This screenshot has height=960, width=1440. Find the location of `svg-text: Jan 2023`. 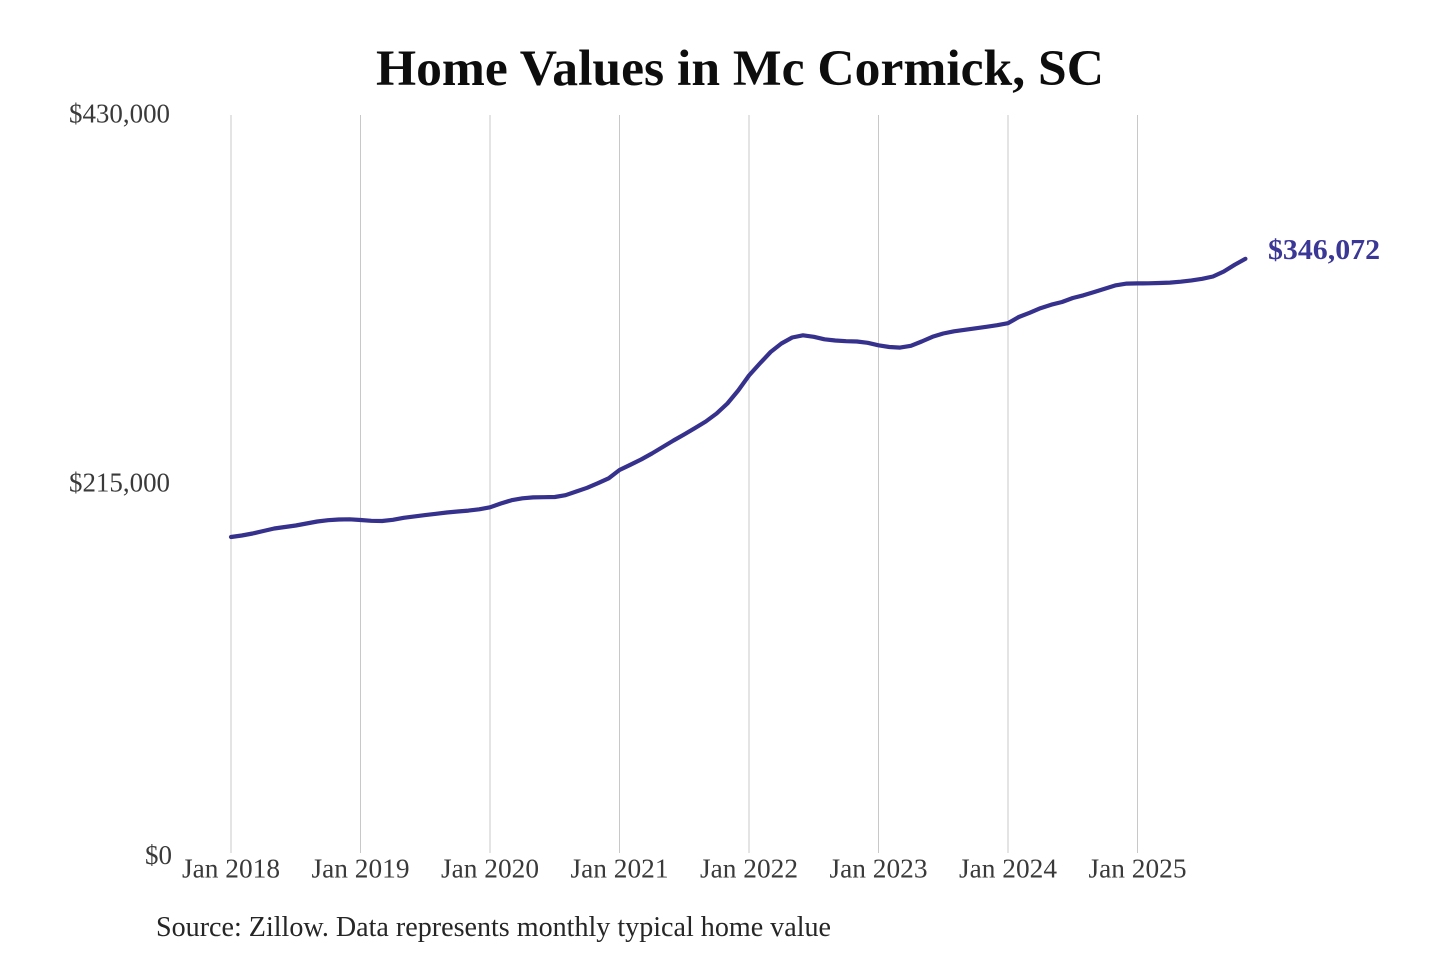

svg-text: Jan 2023 is located at coordinates (879, 869).